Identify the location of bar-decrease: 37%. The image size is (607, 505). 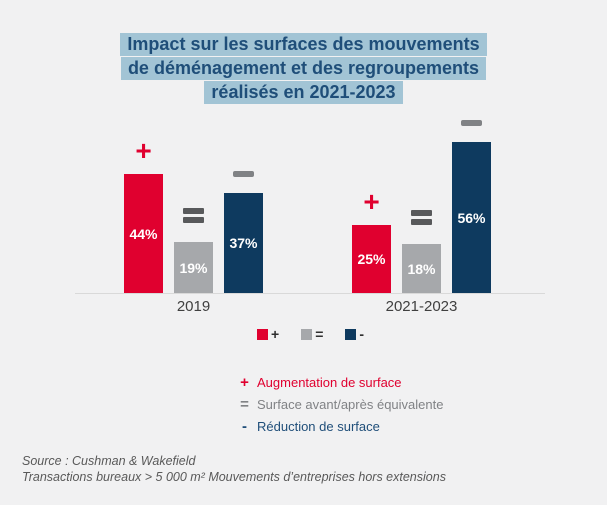
(243, 243).